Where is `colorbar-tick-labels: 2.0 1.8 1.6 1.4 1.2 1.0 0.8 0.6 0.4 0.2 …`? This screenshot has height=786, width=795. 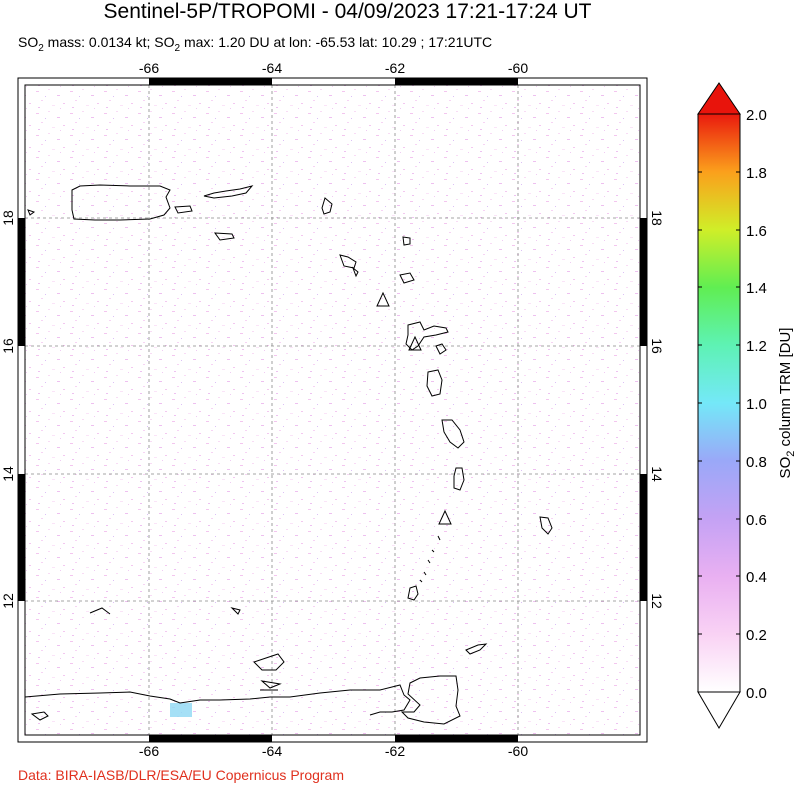
colorbar-tick-labels: 2.0 1.8 1.6 1.4 1.2 1.0 0.8 0.6 0.4 0.2 … is located at coordinates (756, 404).